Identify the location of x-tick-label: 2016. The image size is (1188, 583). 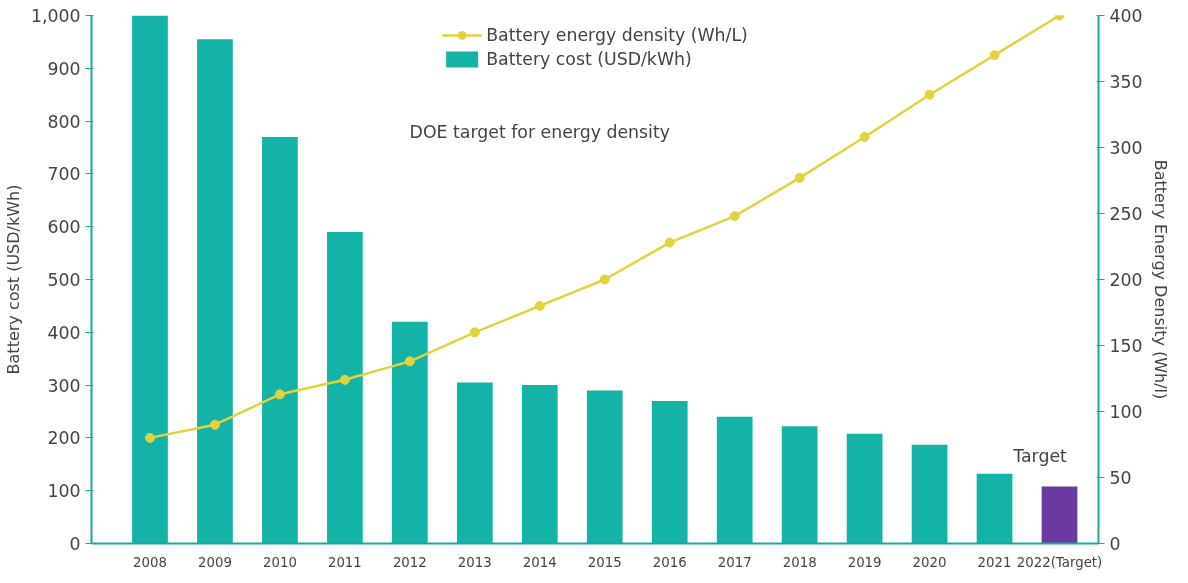
(669, 562).